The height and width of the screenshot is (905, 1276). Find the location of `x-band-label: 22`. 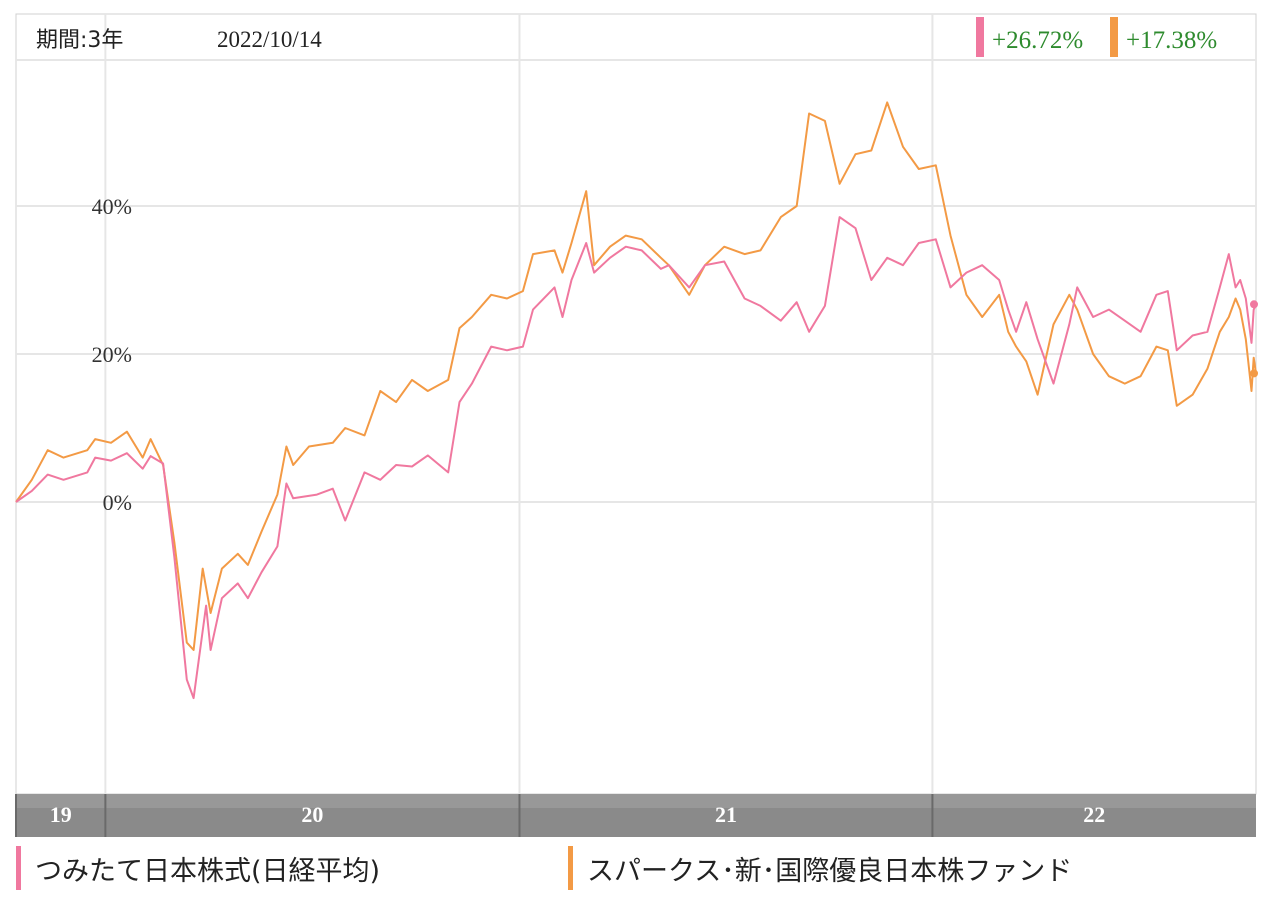

x-band-label: 22 is located at coordinates (1094, 814).